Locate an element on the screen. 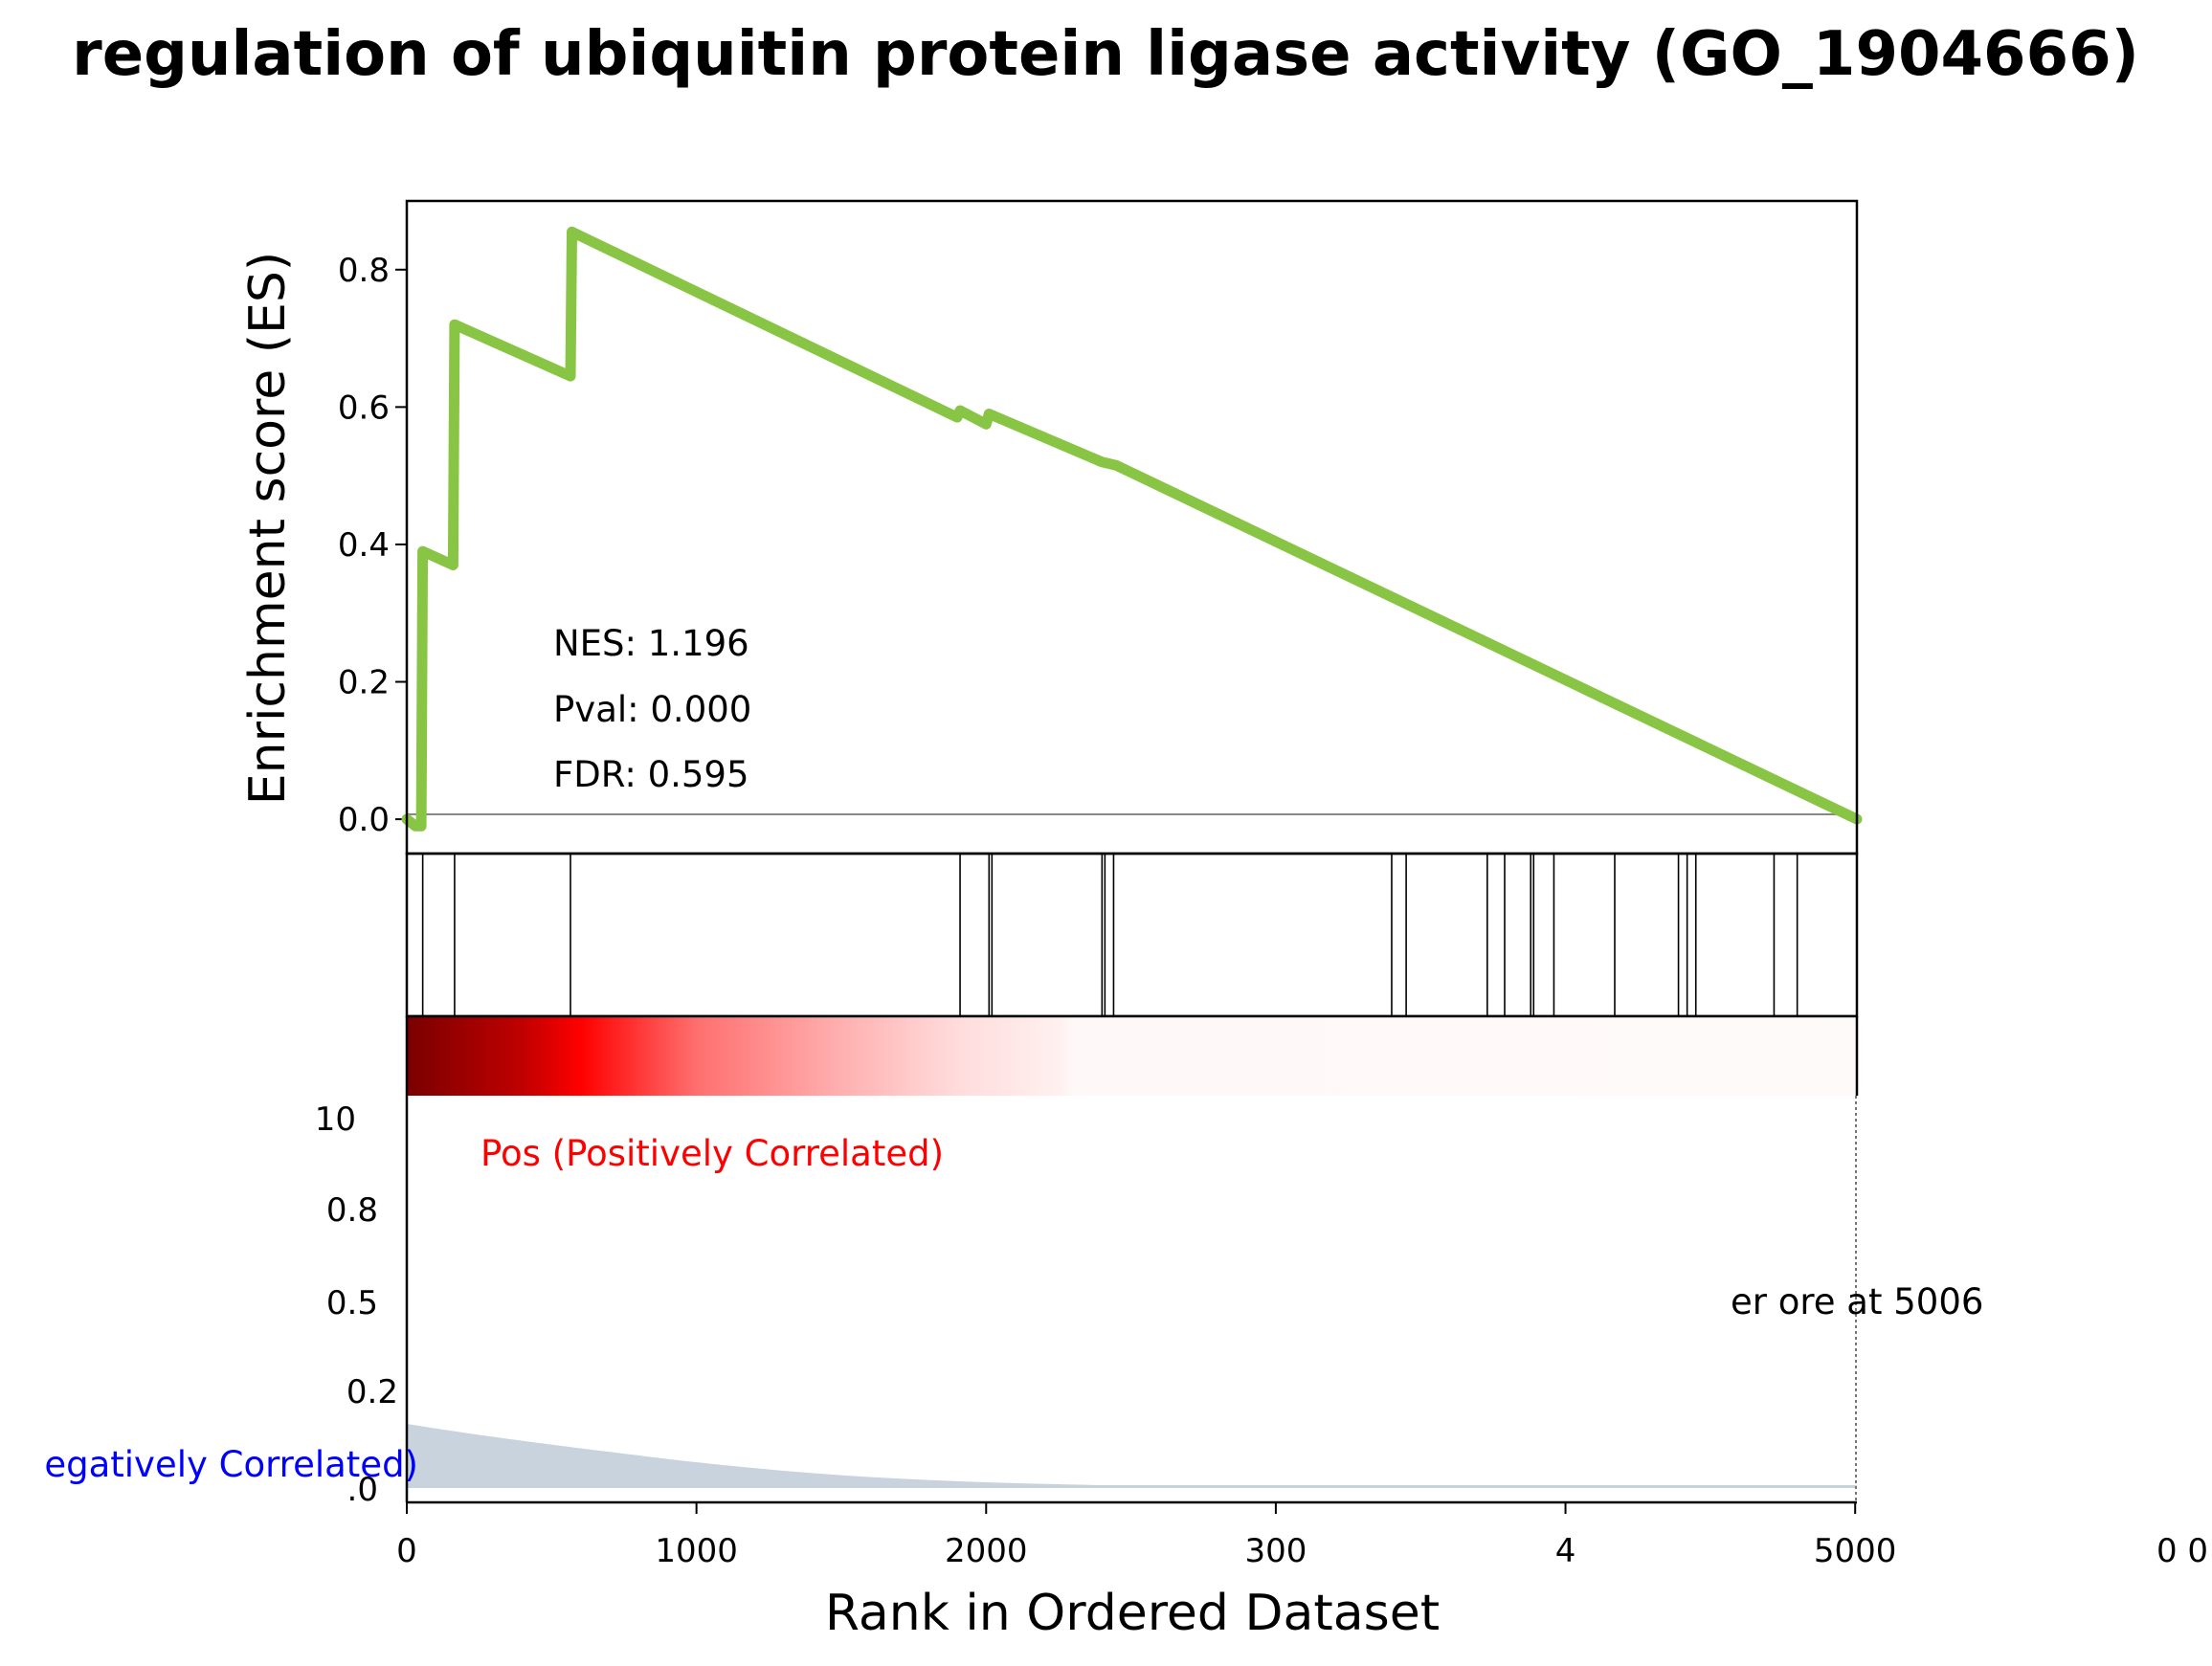  es-y-tick-label: 0.8 is located at coordinates (364, 271).